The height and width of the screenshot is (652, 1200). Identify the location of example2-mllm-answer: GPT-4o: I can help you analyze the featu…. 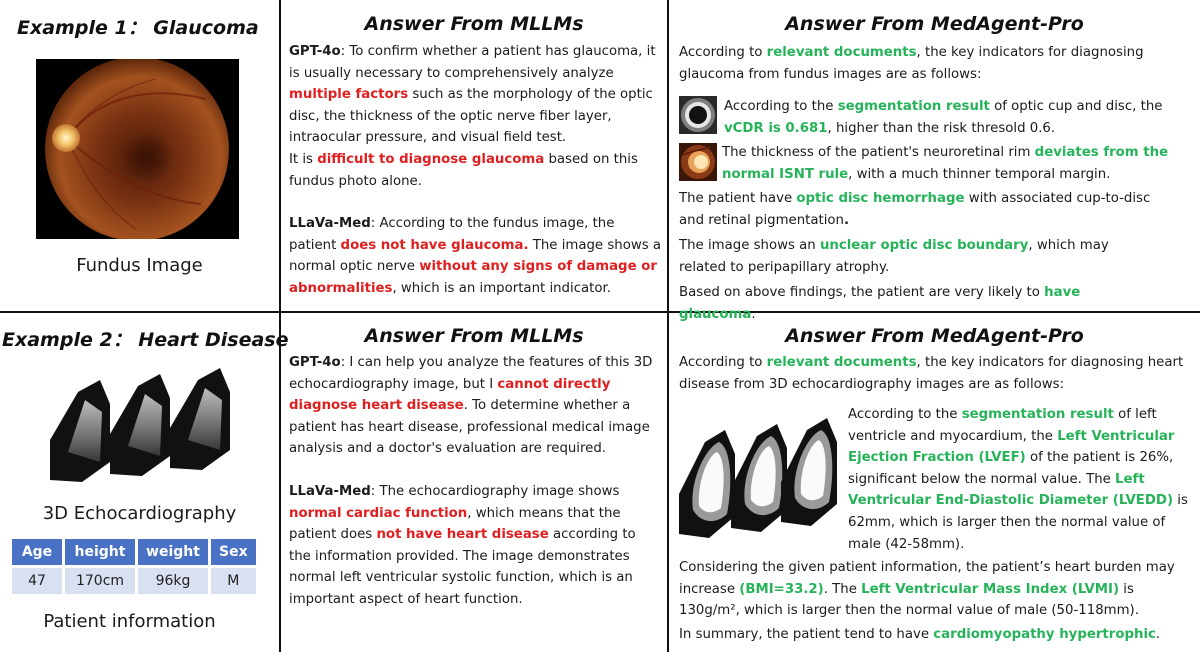
(475, 481).